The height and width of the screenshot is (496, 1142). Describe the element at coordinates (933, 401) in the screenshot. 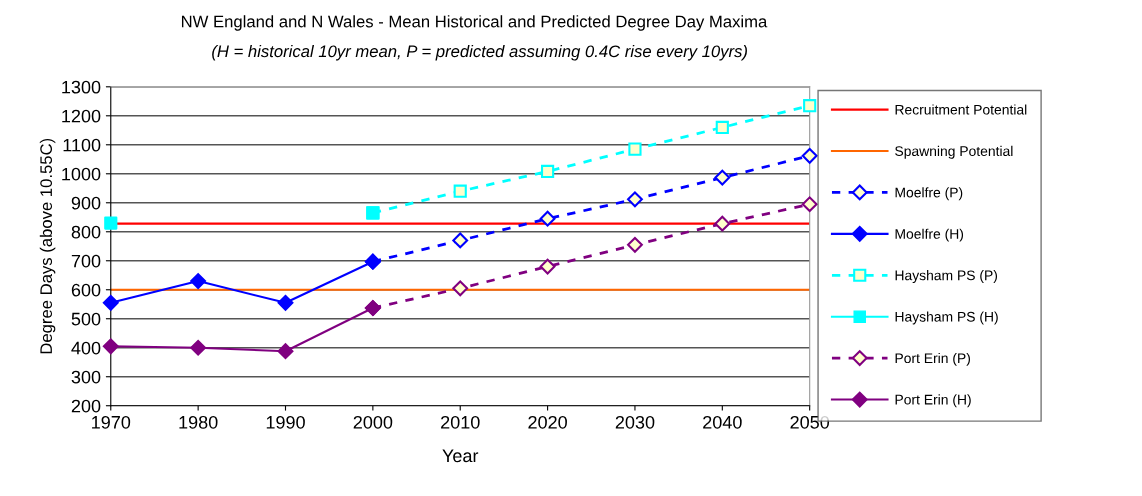

I see `legend-label: Port Erin (H)` at that location.